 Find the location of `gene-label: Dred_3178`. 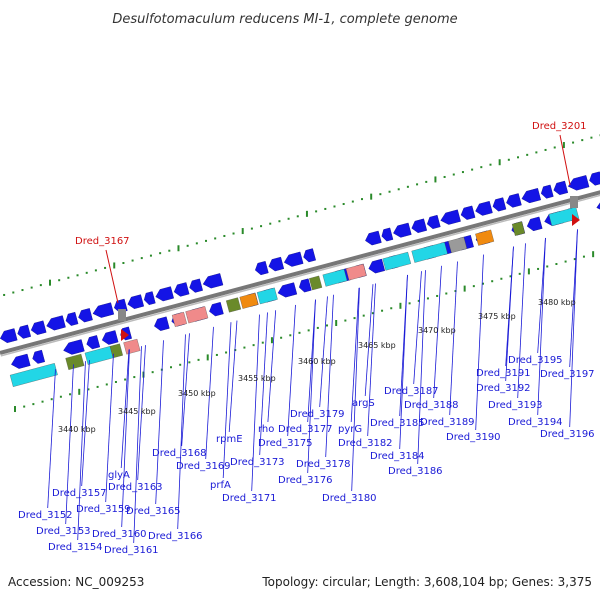

gene-label: Dred_3178 is located at coordinates (323, 464).